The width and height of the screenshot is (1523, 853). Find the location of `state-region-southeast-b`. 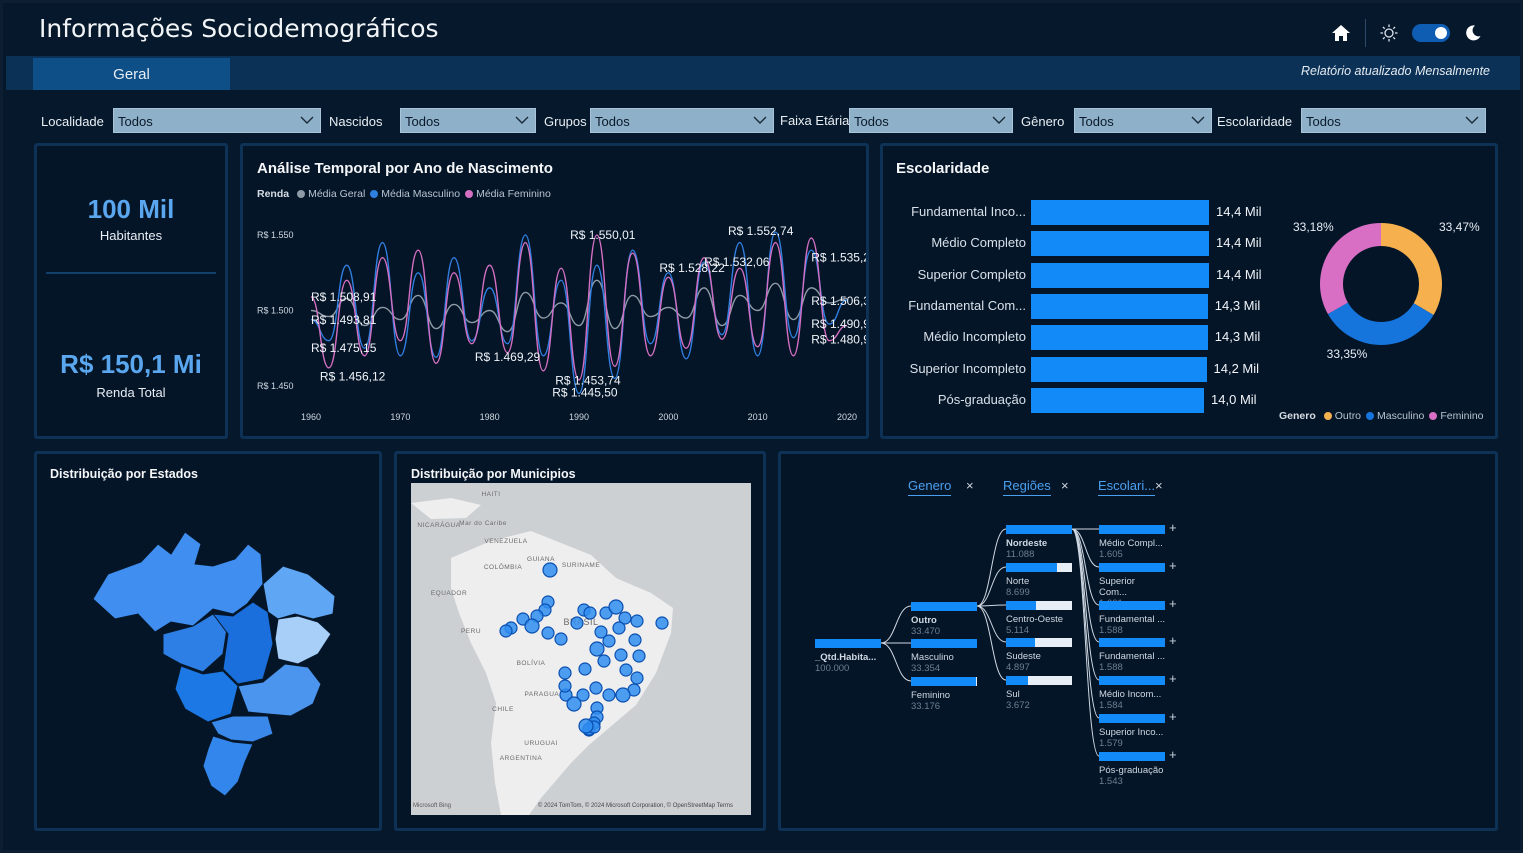

state-region-southeast-b is located at coordinates (242, 729).